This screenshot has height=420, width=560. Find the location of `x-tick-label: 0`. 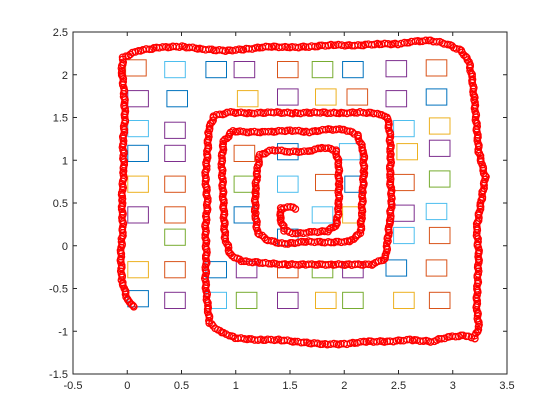

x-tick-label: 0 is located at coordinates (127, 386).